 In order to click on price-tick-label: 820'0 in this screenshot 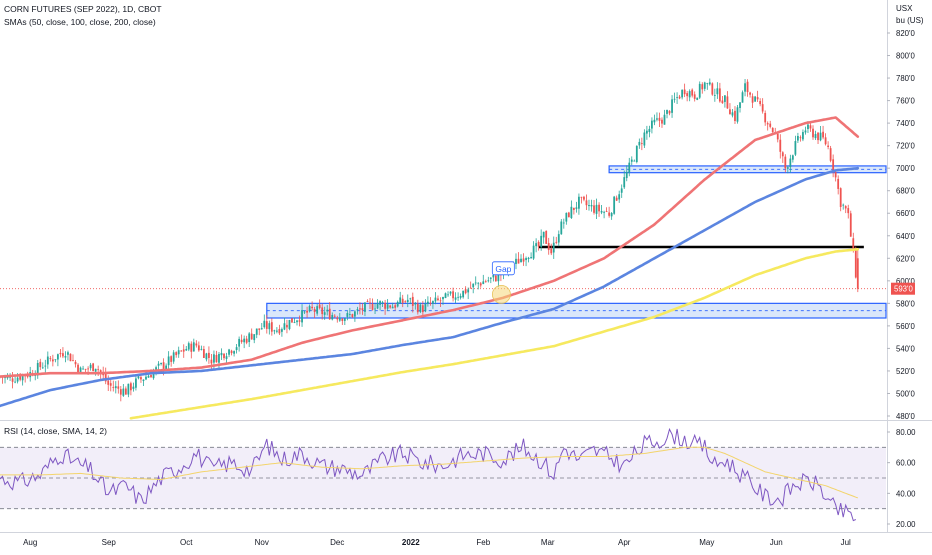, I will do `click(905, 33)`.